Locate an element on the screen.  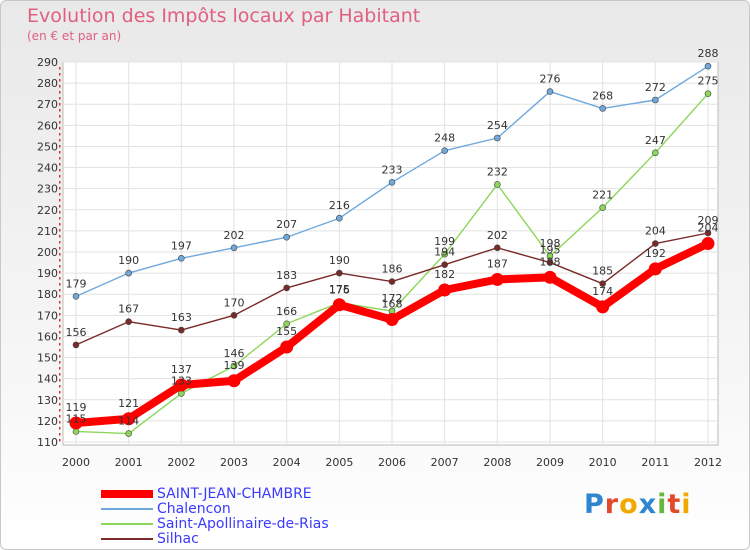
logo-letter: i is located at coordinates (662, 504).